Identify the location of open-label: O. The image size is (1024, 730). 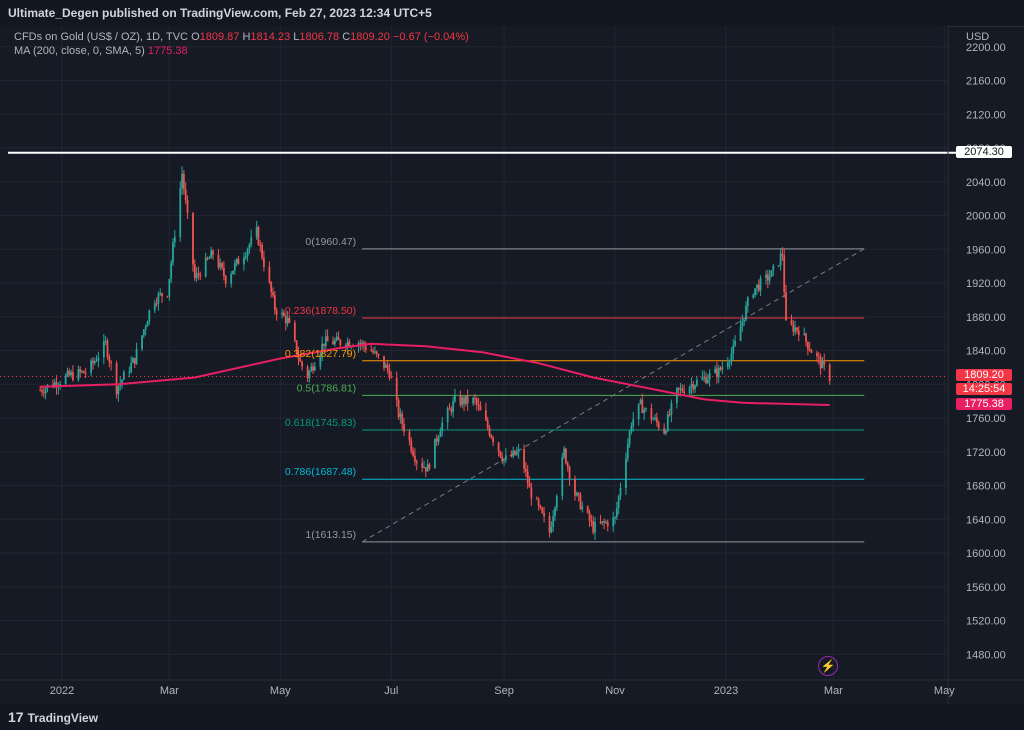
(195, 37).